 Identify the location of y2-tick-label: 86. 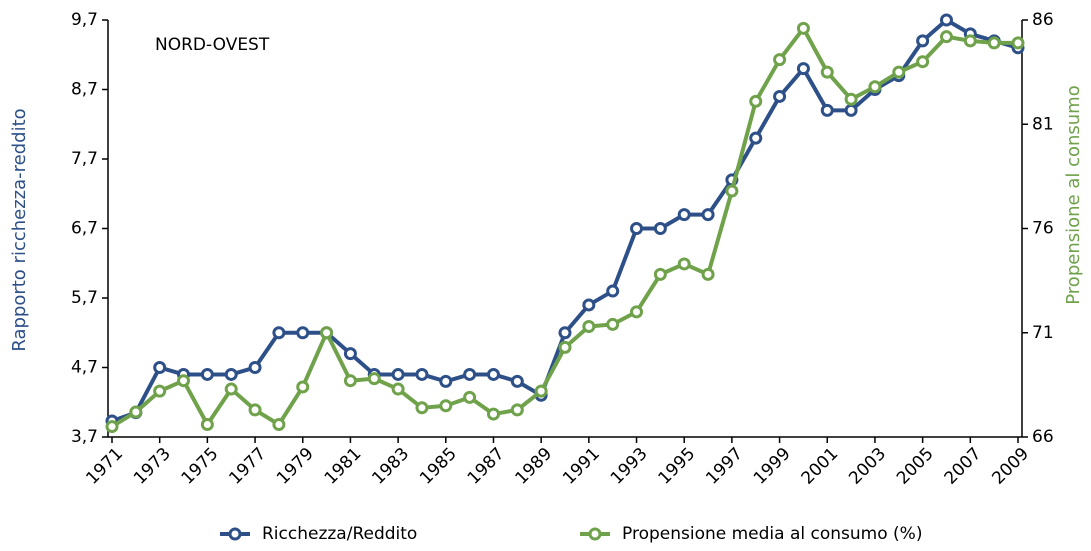
(1043, 20).